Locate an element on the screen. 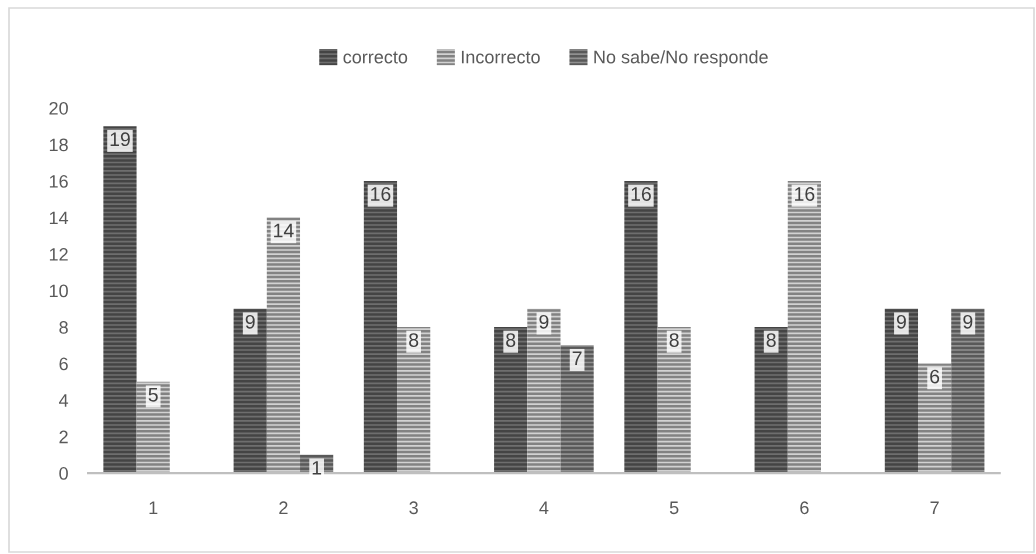 Image resolution: width=1036 pixels, height=554 pixels. x-tick-label: 1 is located at coordinates (153, 507).